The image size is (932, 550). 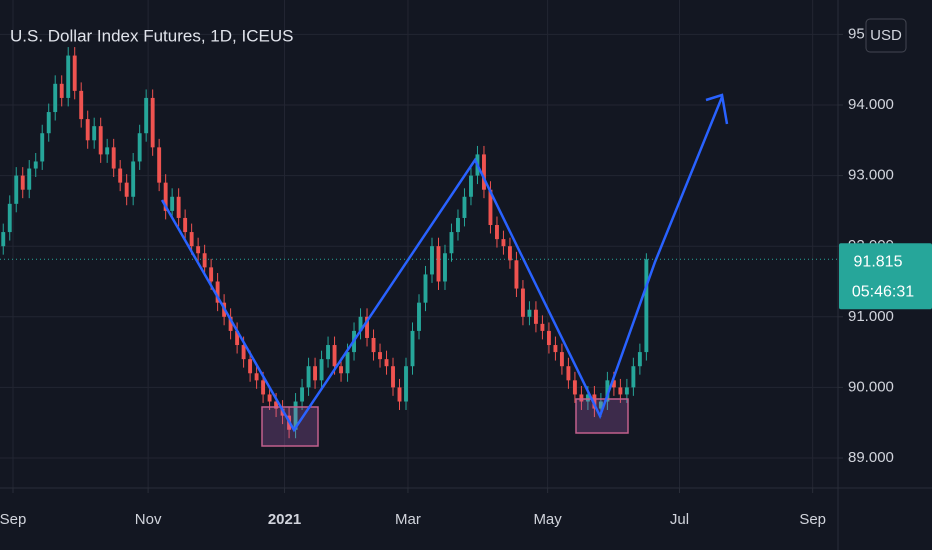 I want to click on y-tick-label: 91.000, so click(x=871, y=316).